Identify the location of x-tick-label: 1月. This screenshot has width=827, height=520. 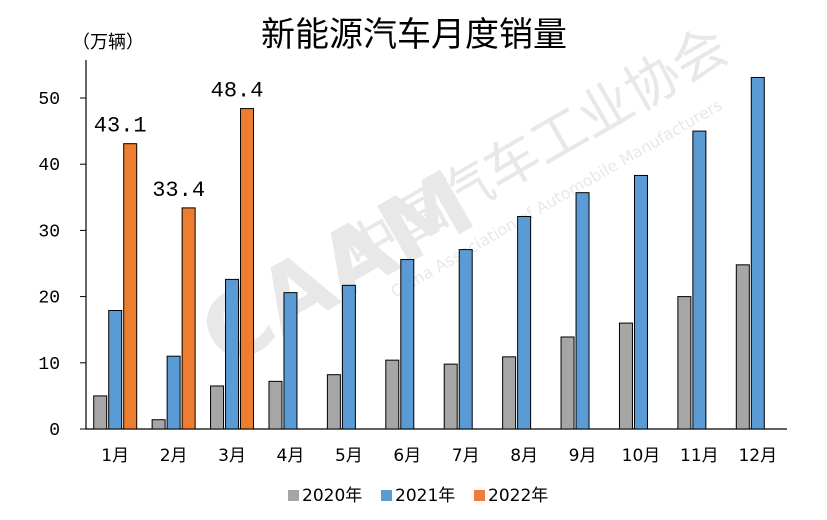
(115, 456).